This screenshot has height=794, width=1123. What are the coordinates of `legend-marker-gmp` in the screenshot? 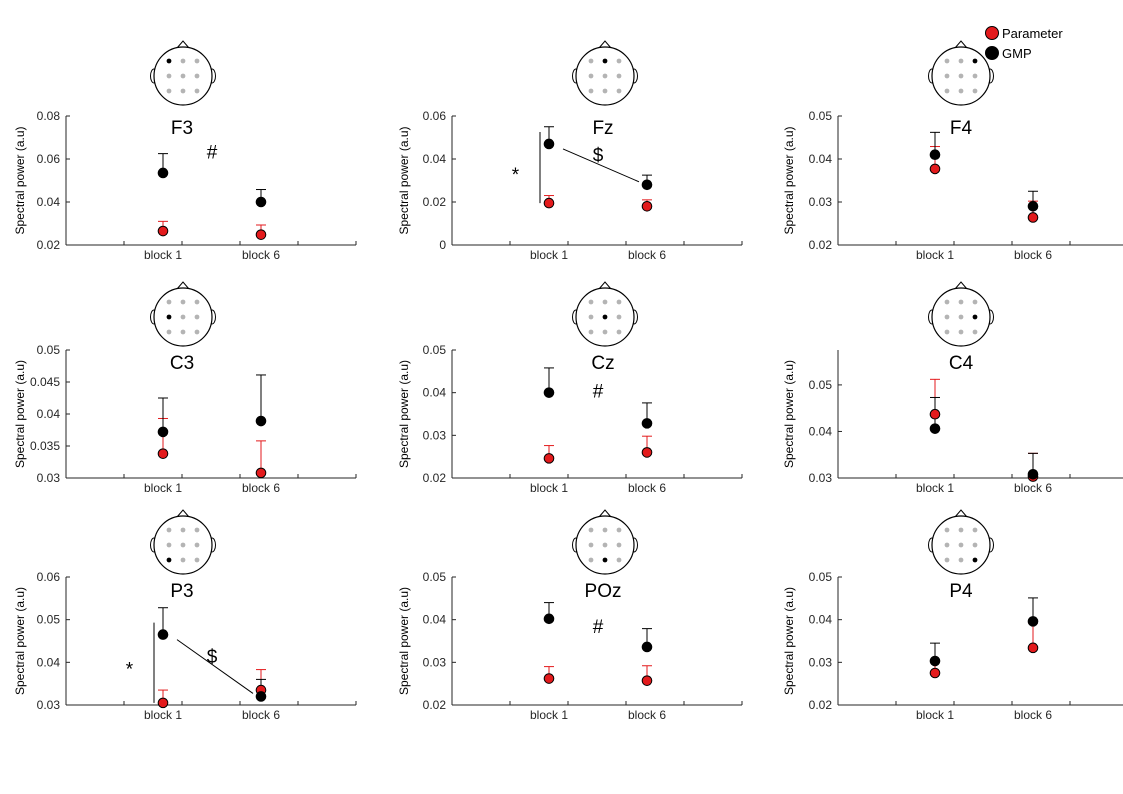 It's located at (992, 53).